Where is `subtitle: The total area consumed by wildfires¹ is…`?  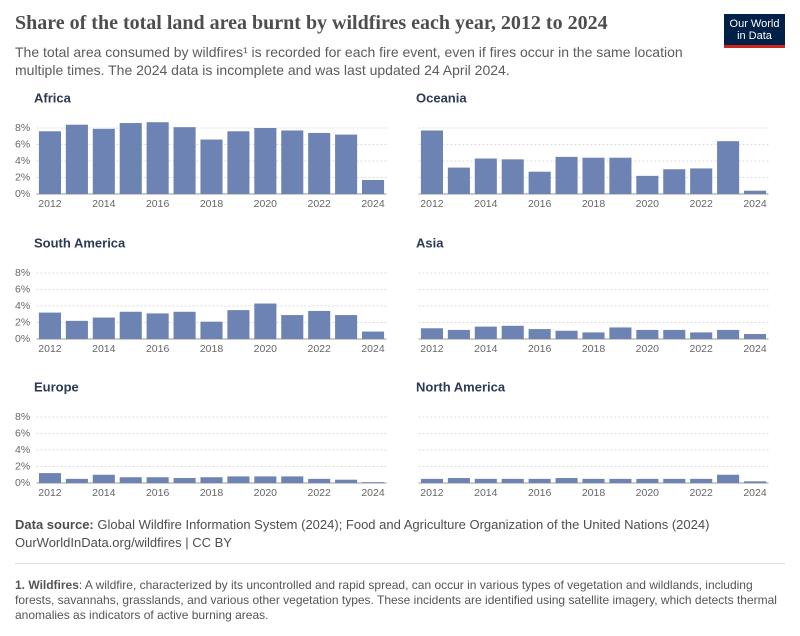 subtitle: The total area consumed by wildfires¹ is… is located at coordinates (349, 61).